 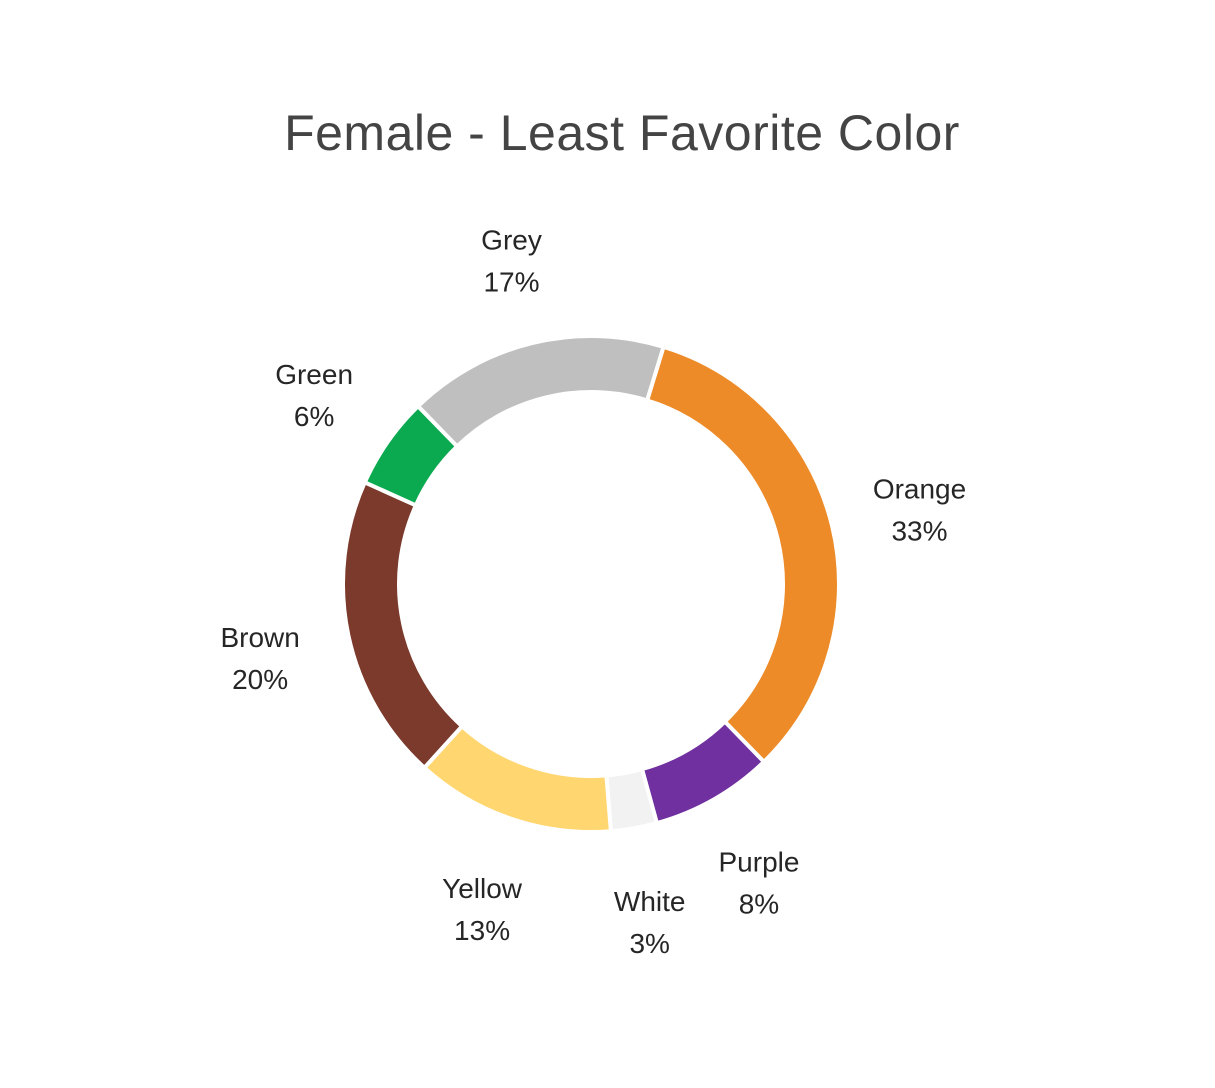 I want to click on data-label-orange: Orange 33%, so click(x=919, y=510).